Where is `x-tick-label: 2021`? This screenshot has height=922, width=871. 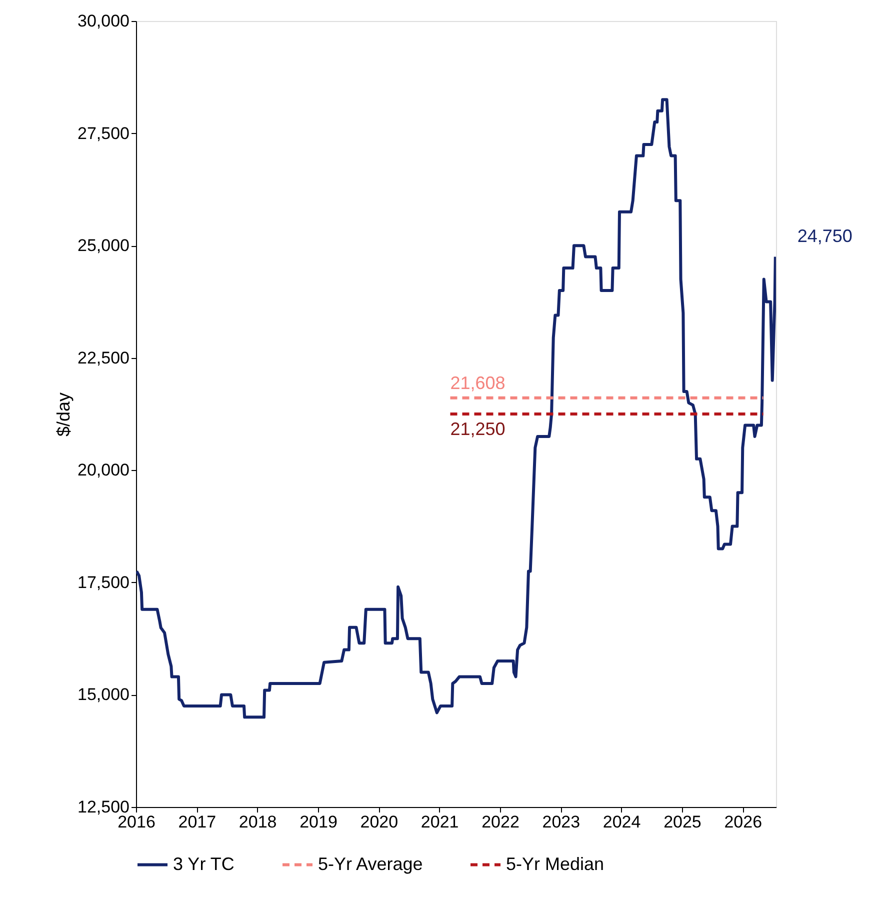
x-tick-label: 2021 is located at coordinates (439, 822).